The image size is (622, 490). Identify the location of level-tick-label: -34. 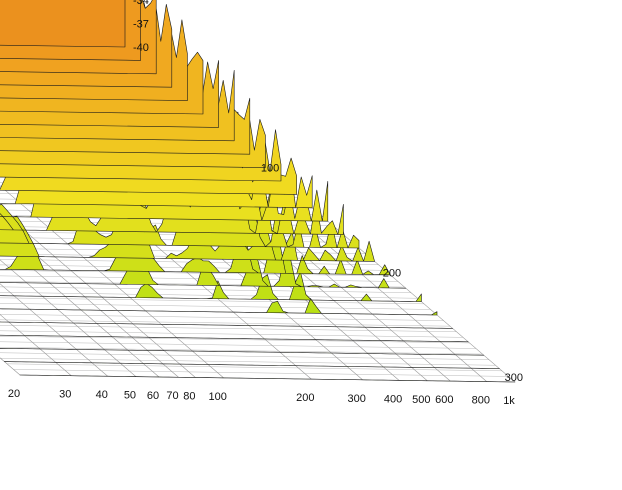
(141, 3).